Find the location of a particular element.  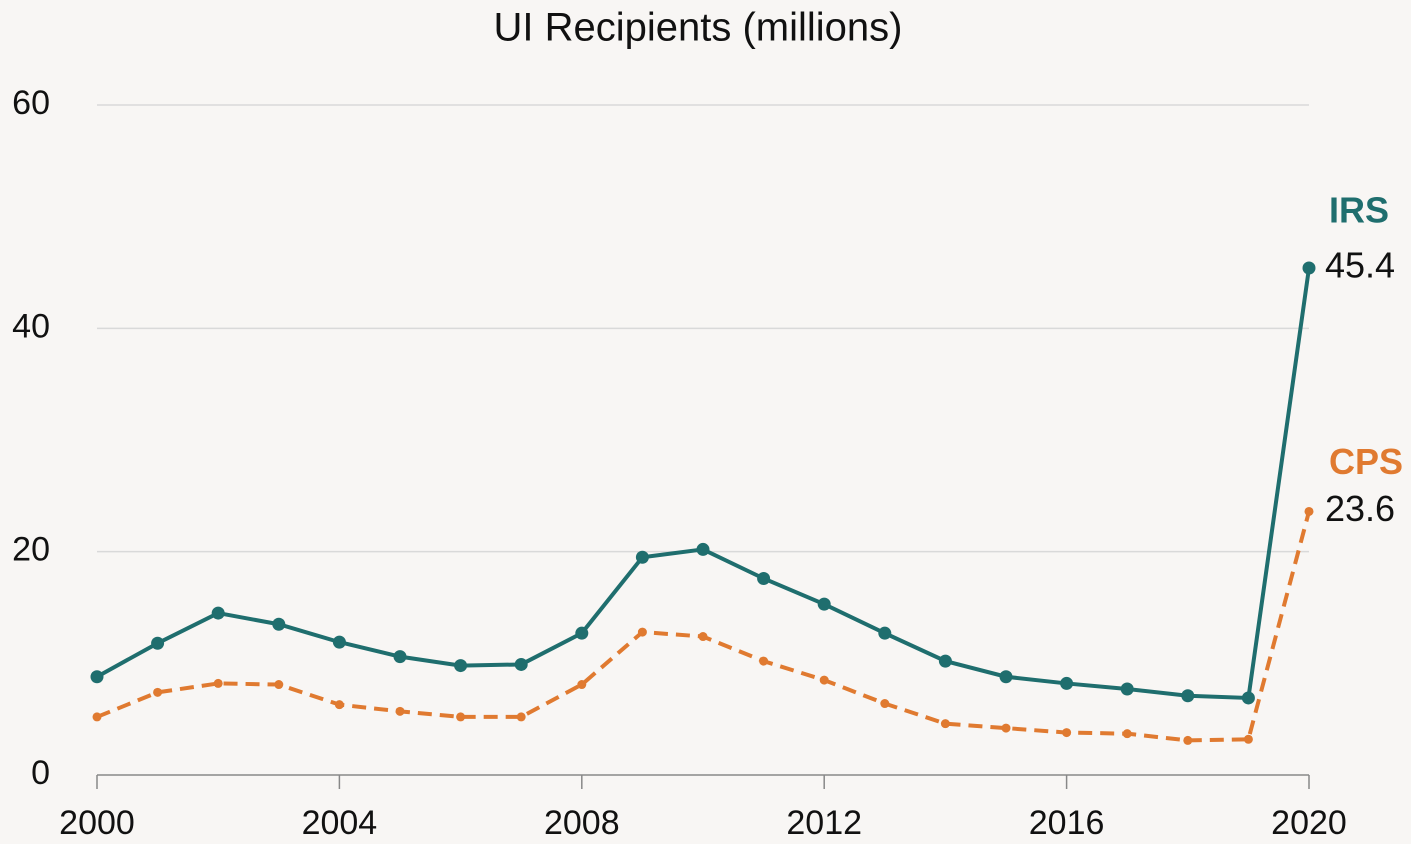

series-label: CPS is located at coordinates (1366, 461).